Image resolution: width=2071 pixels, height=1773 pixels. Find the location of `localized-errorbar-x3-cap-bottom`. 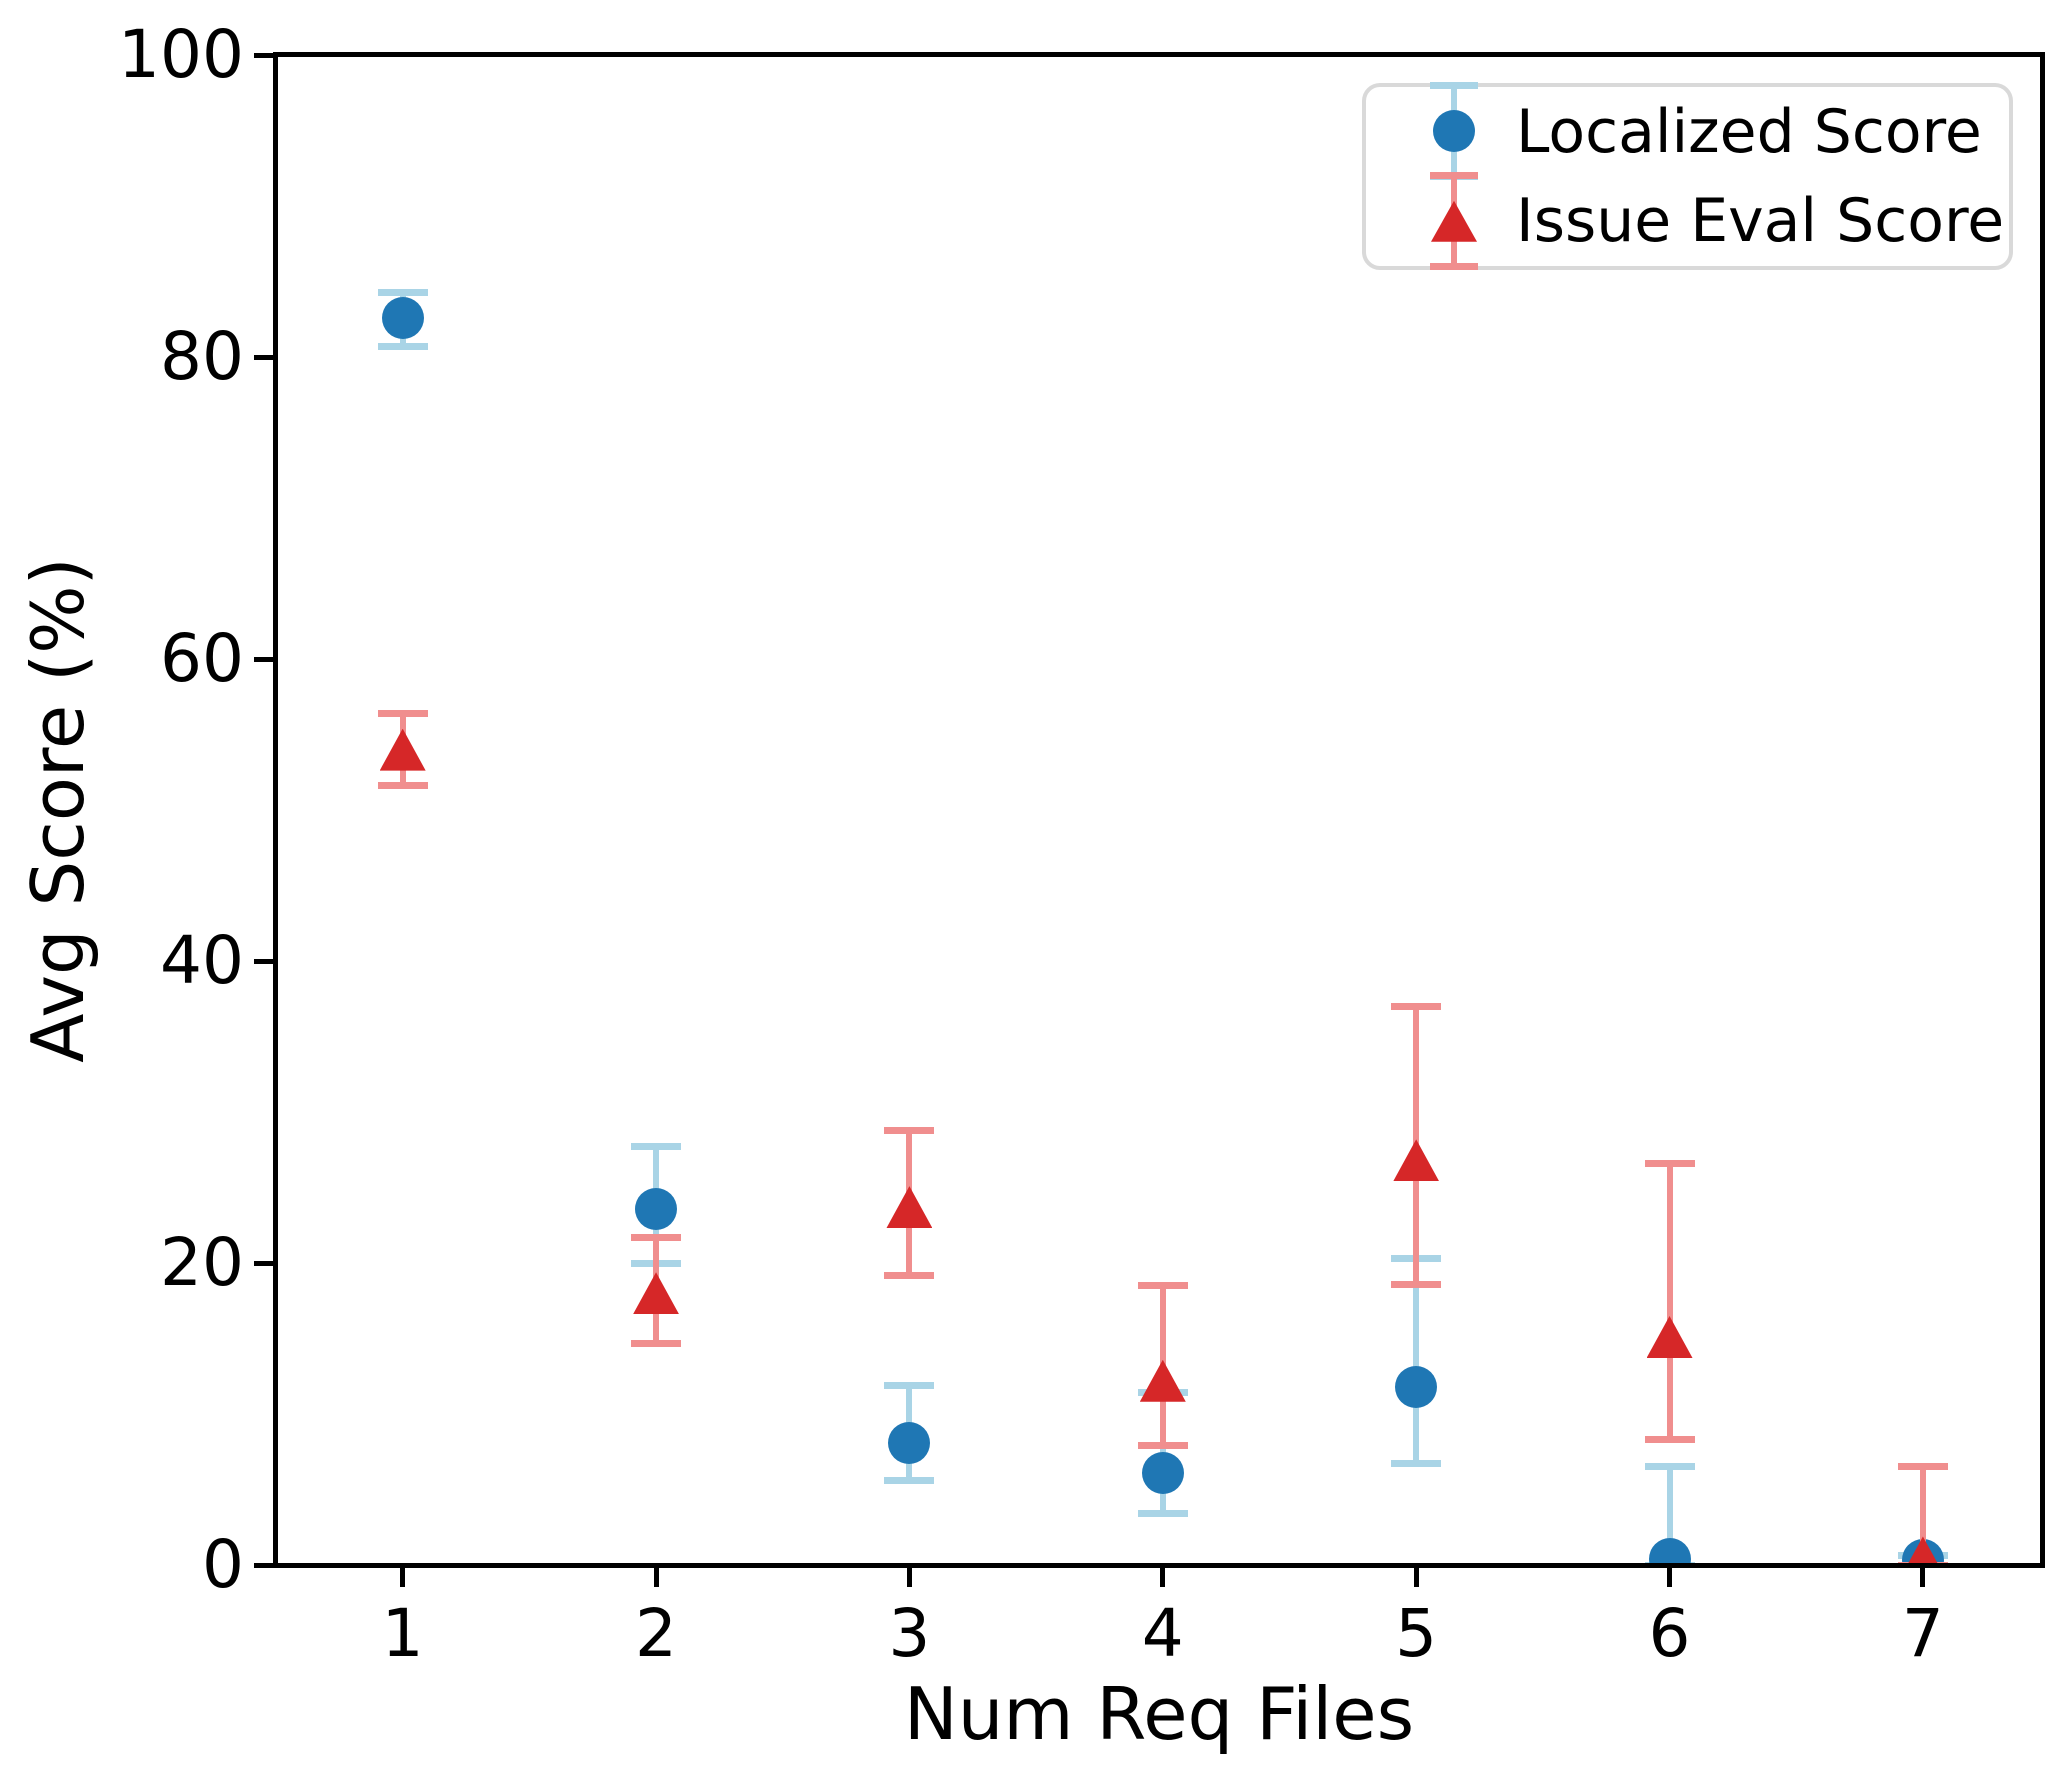

localized-errorbar-x3-cap-bottom is located at coordinates (909, 1480).